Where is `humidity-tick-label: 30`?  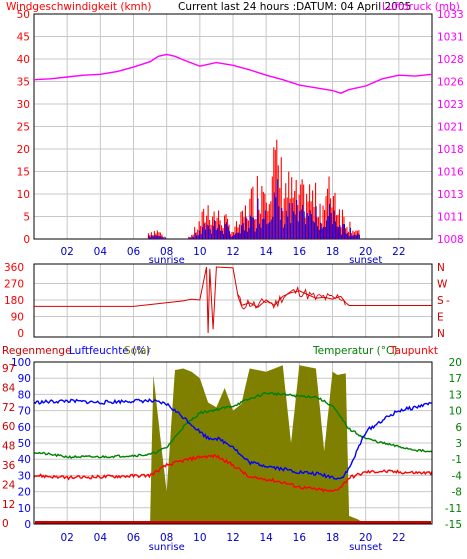
humidity-tick-label: 30 is located at coordinates (24, 476).